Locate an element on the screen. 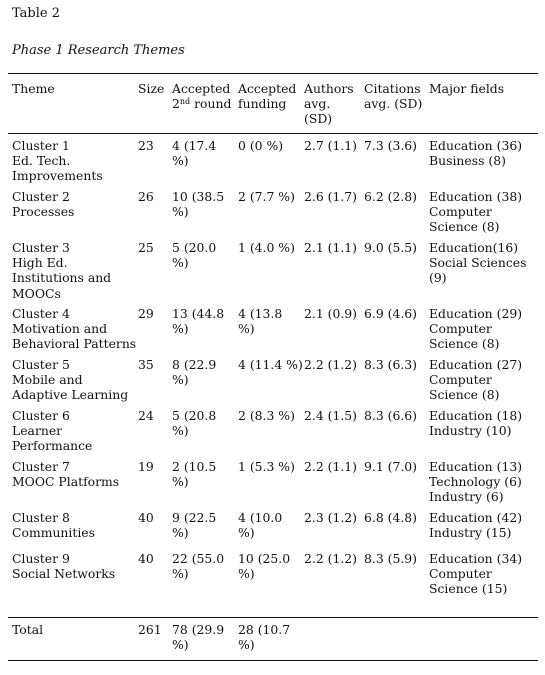 The width and height of the screenshot is (545, 675). header-citations-line1: Citations is located at coordinates (392, 88).